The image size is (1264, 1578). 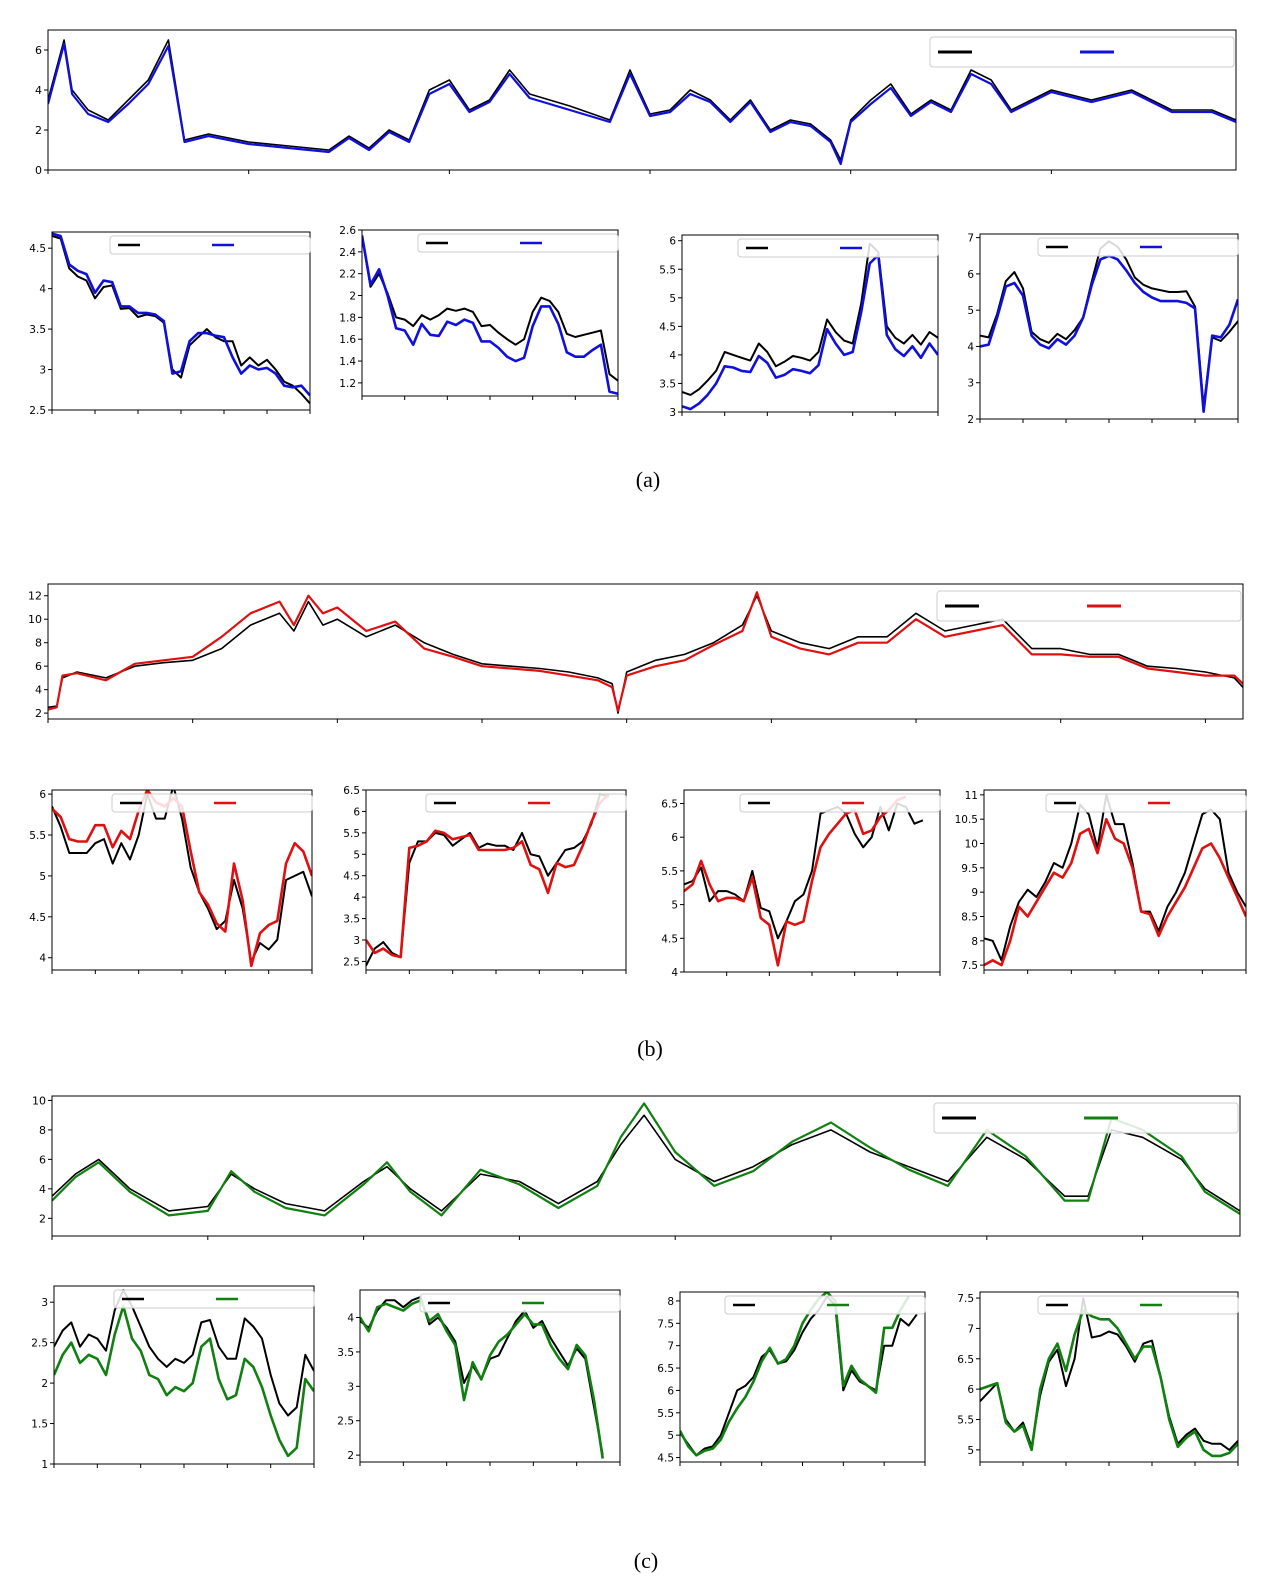 I want to click on chart-c10-summer: 2 2.5 3 3.5 4, so click(x=479, y=1377).